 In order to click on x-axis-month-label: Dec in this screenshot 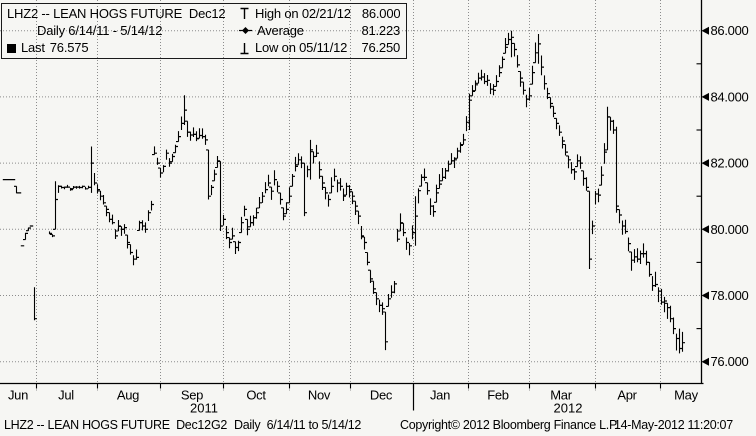, I will do `click(381, 395)`.